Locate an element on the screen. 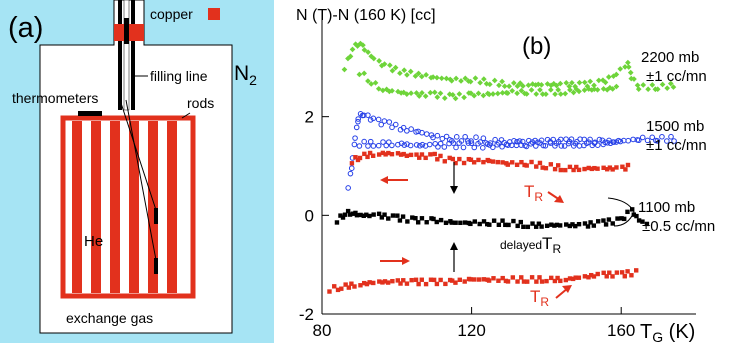 The height and width of the screenshot is (347, 740). annotation-1100mb: 1100 mb is located at coordinates (666, 207).